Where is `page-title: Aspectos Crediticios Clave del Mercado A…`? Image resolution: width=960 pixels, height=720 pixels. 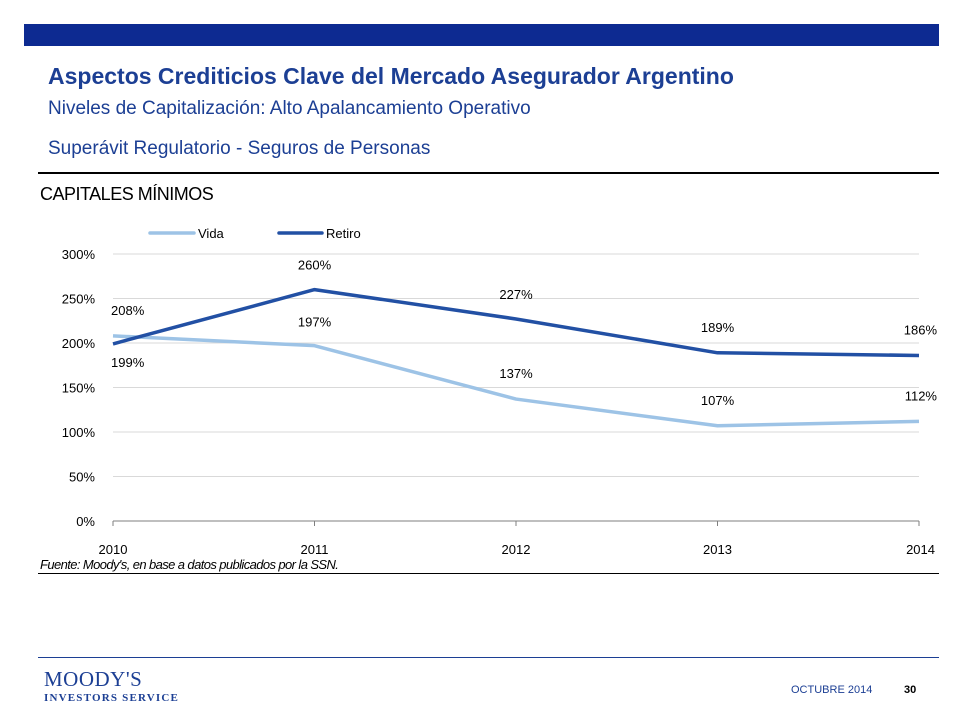
page-title: Aspectos Crediticios Clave del Mercado A… is located at coordinates (391, 76).